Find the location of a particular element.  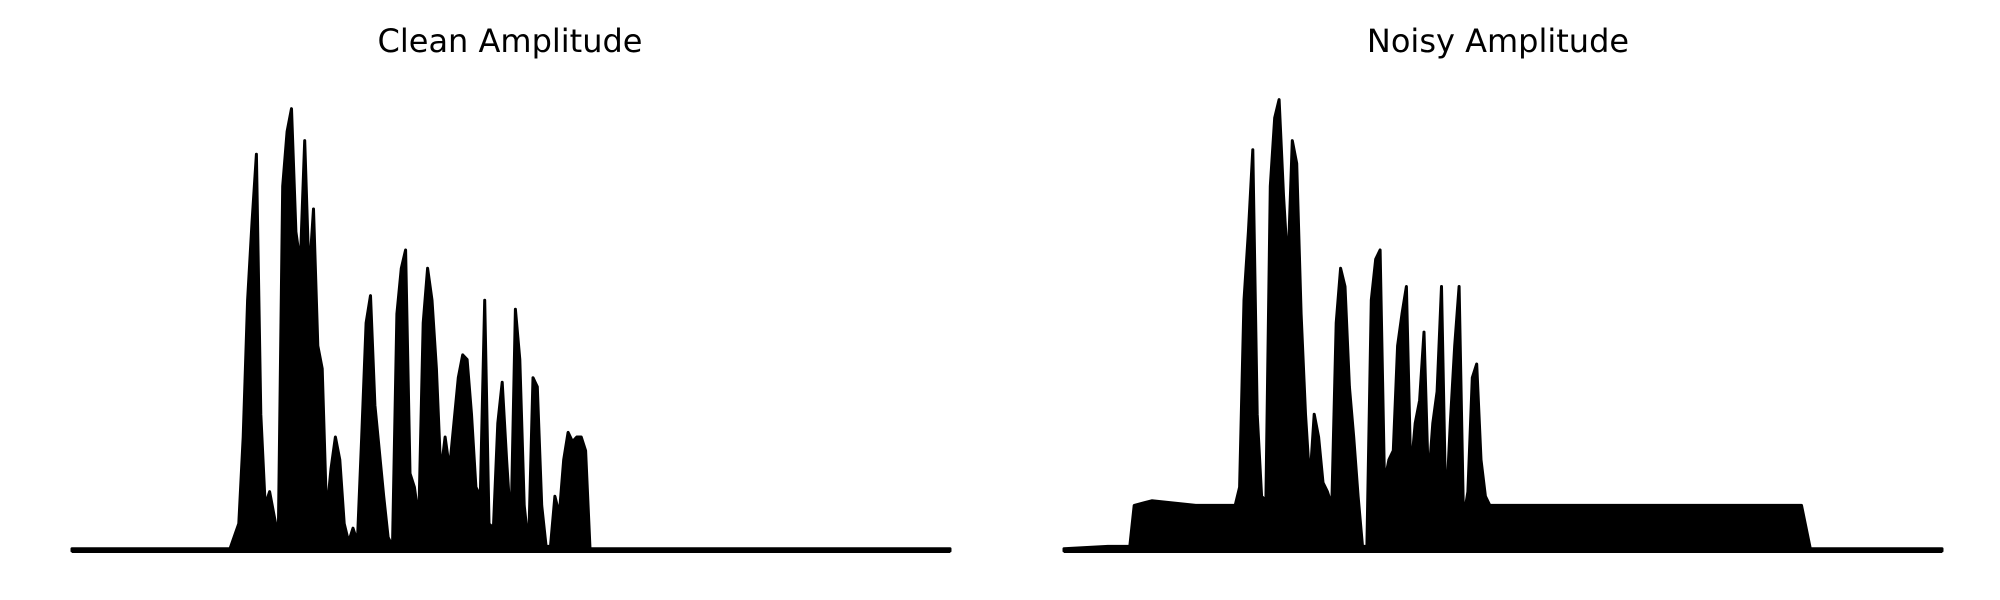

noisy-amplitude-title: Noisy Amplitude is located at coordinates (1498, 41).